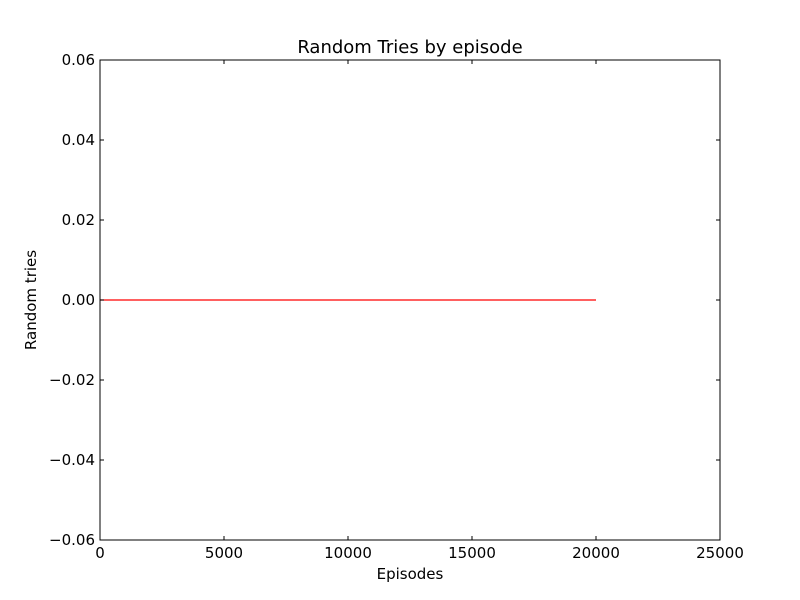 The width and height of the screenshot is (800, 600). What do you see at coordinates (409, 47) in the screenshot?
I see `chart-title: Random Tries by episode` at bounding box center [409, 47].